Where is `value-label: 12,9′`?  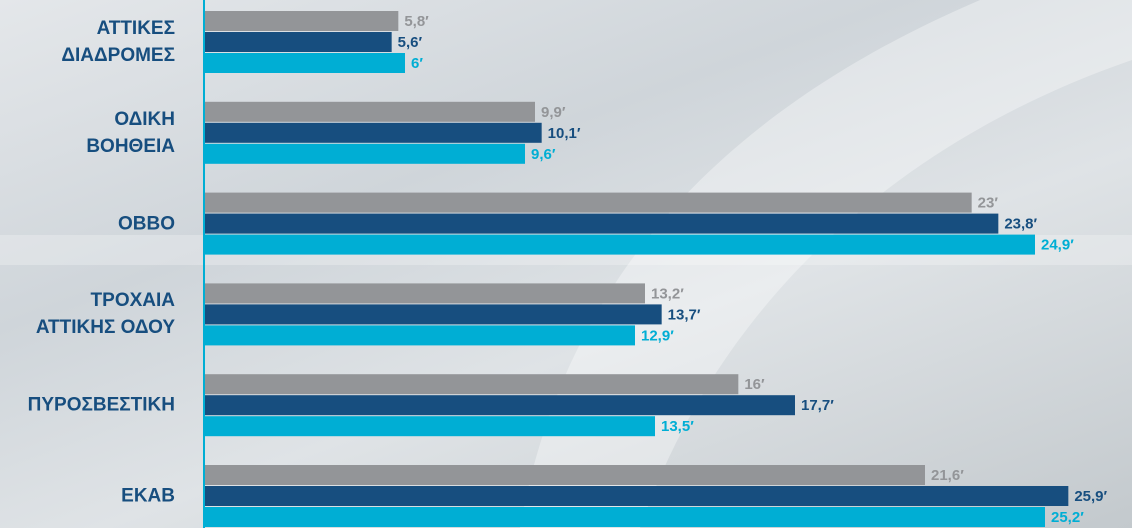
value-label: 12,9′ is located at coordinates (657, 335).